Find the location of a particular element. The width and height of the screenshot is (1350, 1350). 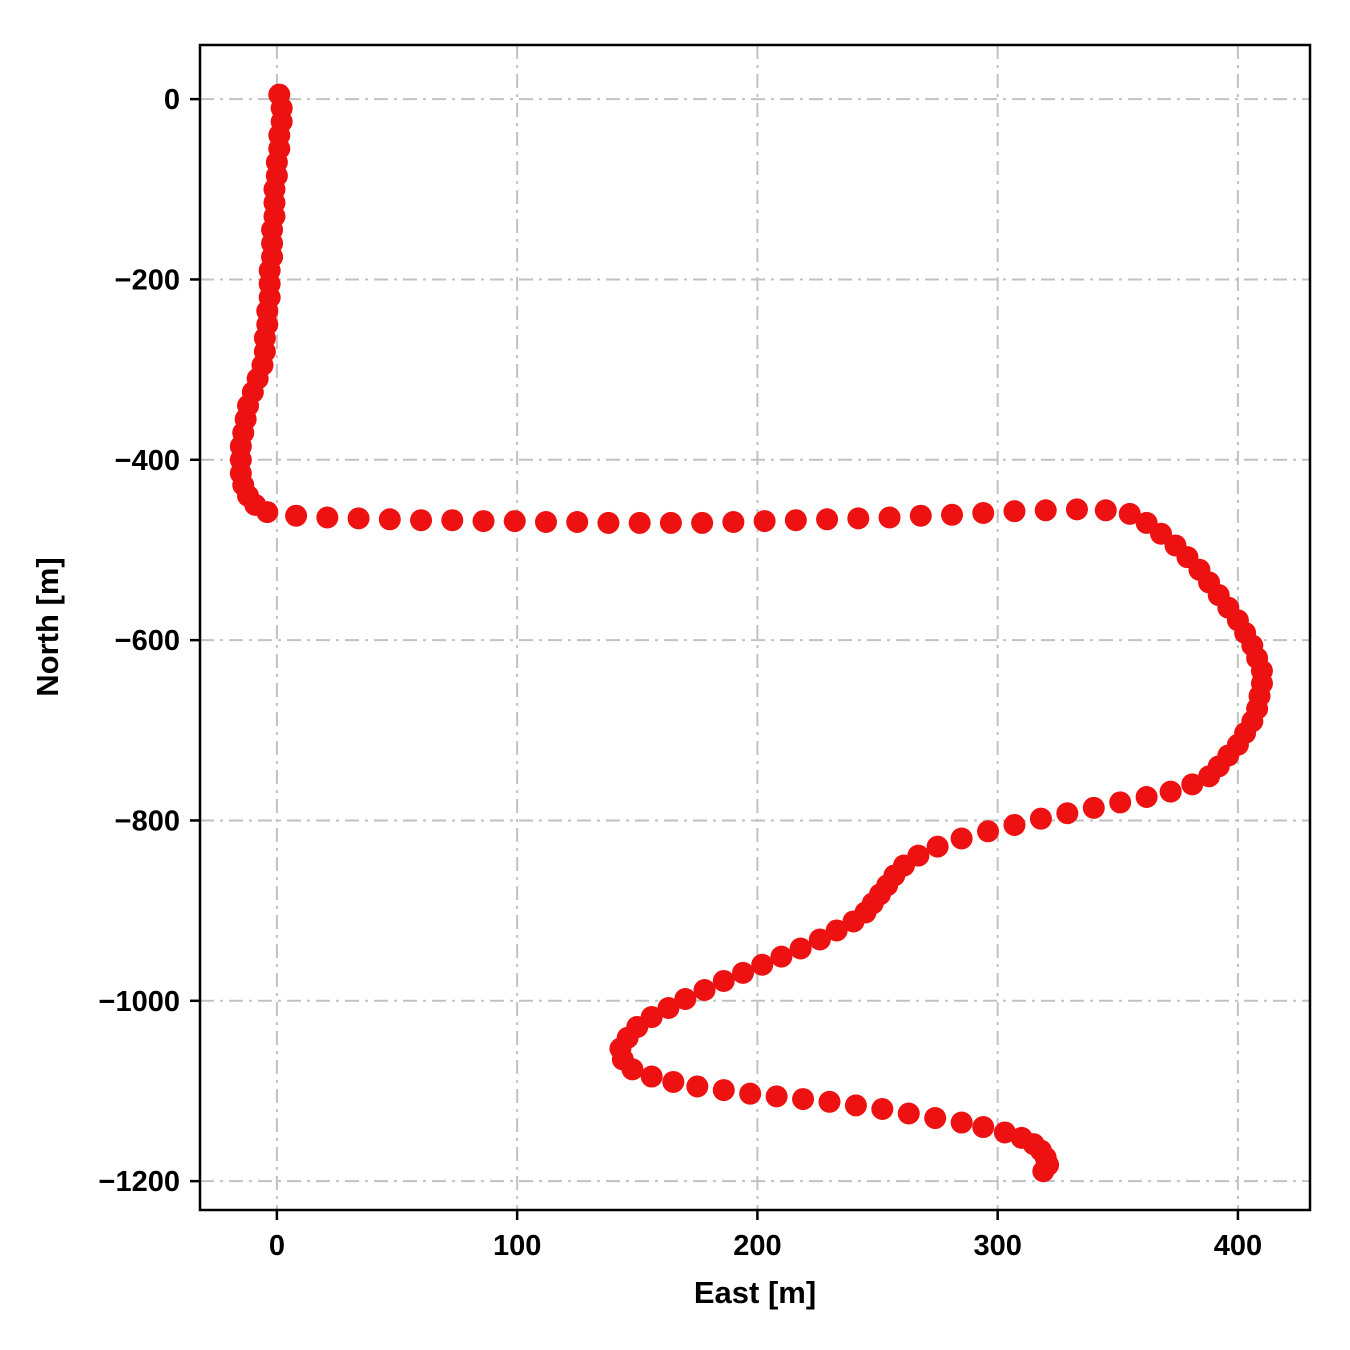

x-tick-label: 300 is located at coordinates (997, 1246).